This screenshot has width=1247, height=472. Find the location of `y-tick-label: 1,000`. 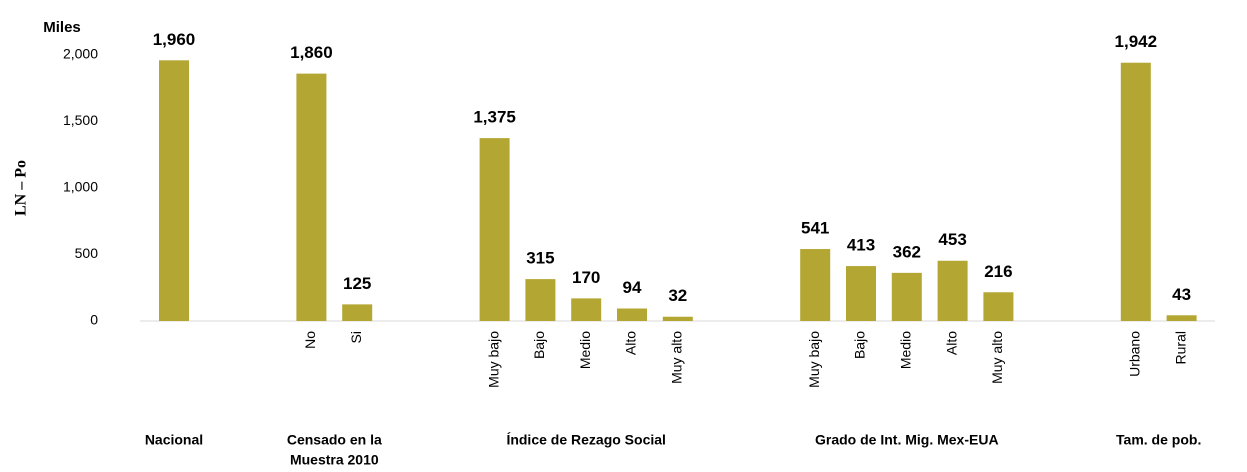

y-tick-label: 1,000 is located at coordinates (80, 187).